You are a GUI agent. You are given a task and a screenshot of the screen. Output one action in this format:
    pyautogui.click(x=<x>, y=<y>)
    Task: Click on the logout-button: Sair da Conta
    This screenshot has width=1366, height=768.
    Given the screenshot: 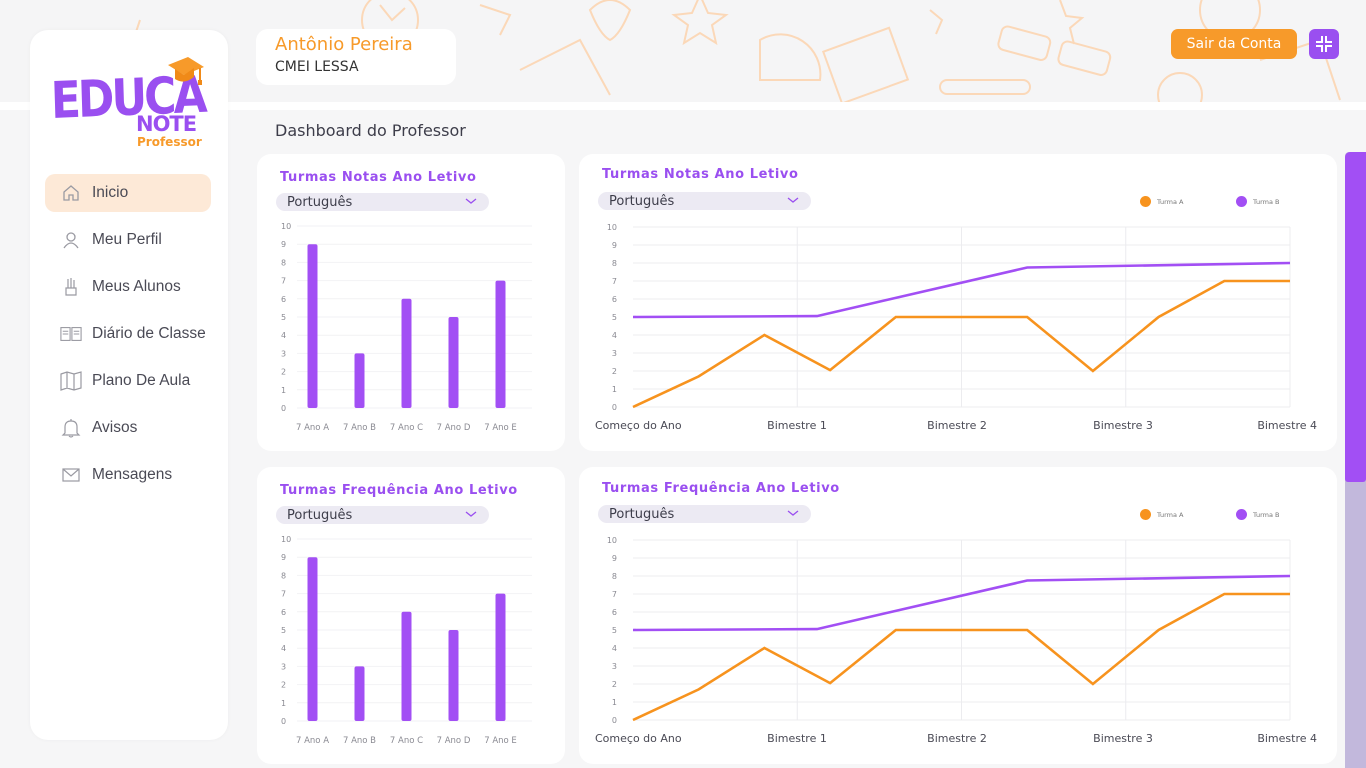 What is the action you would take?
    pyautogui.click(x=1234, y=44)
    